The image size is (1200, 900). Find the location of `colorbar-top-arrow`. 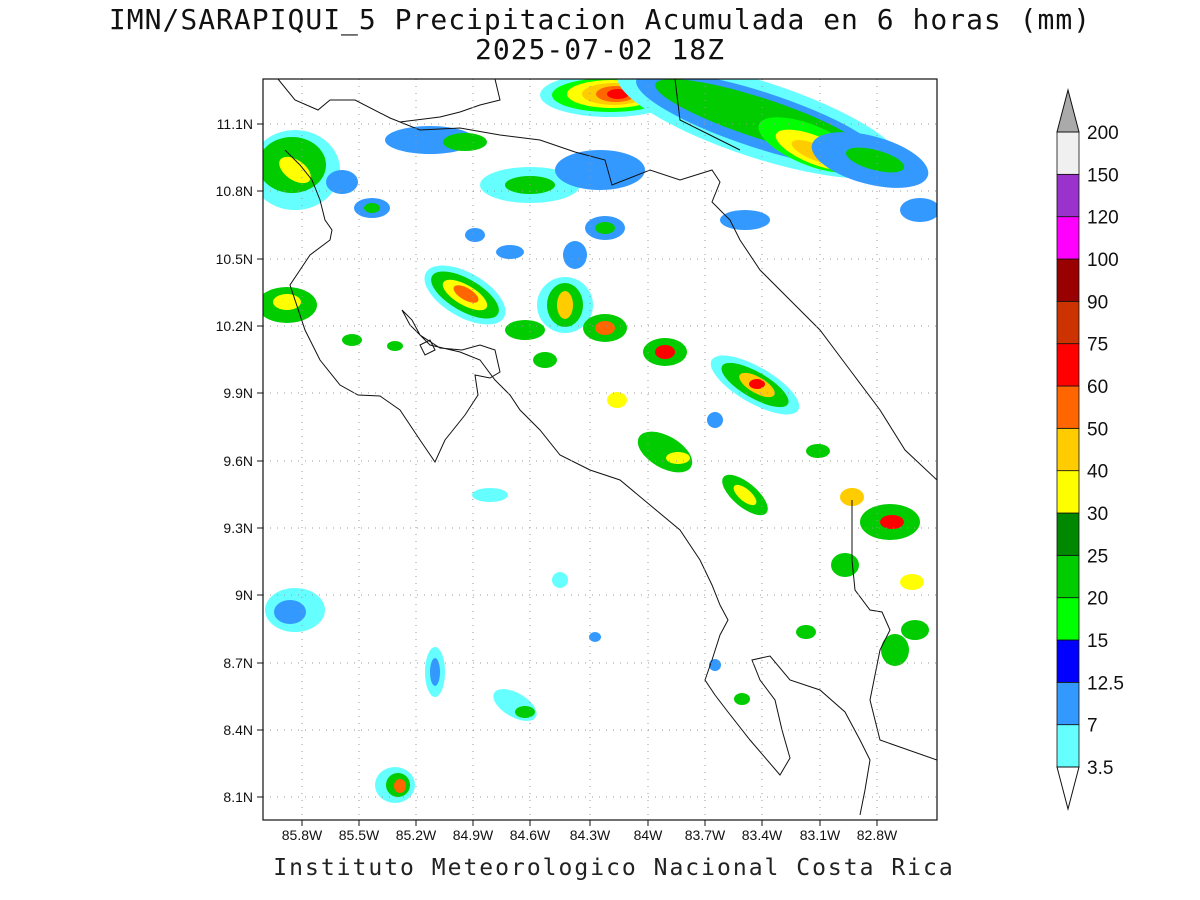

colorbar-top-arrow is located at coordinates (1068, 110).